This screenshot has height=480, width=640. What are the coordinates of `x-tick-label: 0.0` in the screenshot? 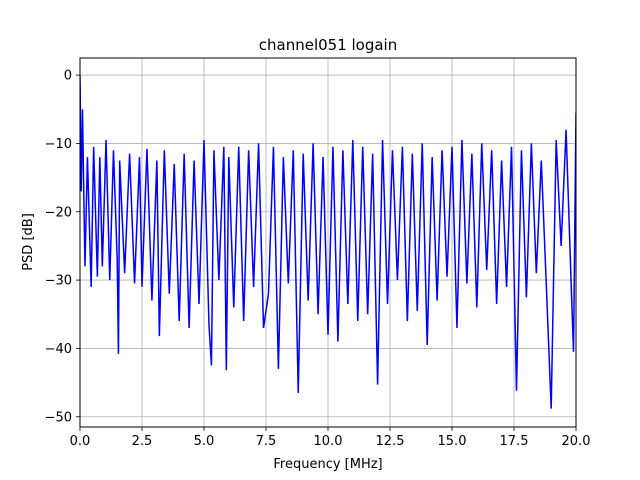 It's located at (80, 441).